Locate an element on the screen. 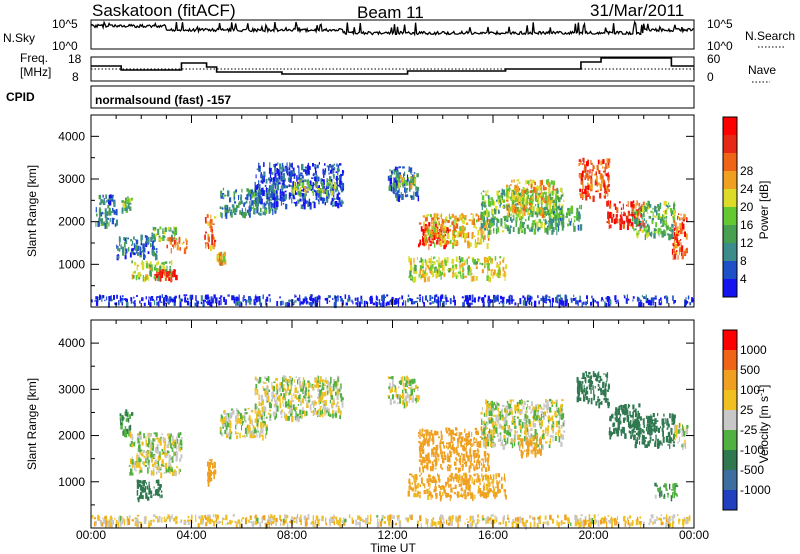  nave-label: Nave is located at coordinates (762, 70).